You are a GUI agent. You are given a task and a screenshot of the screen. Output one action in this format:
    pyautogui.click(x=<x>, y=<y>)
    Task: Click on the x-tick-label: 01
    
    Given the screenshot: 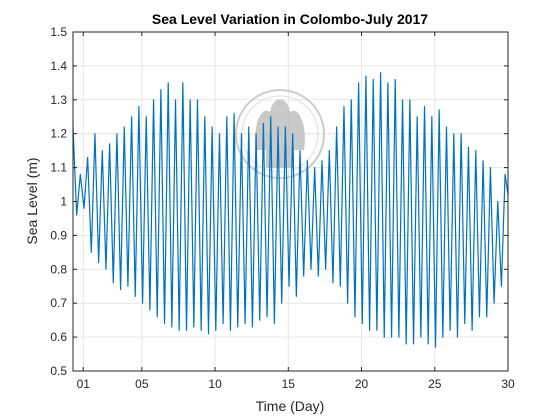 What is the action you would take?
    pyautogui.click(x=84, y=384)
    